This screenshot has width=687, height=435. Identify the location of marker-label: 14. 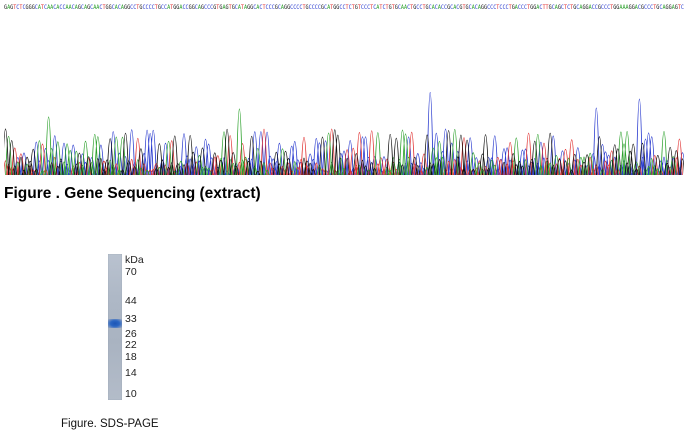
(131, 372).